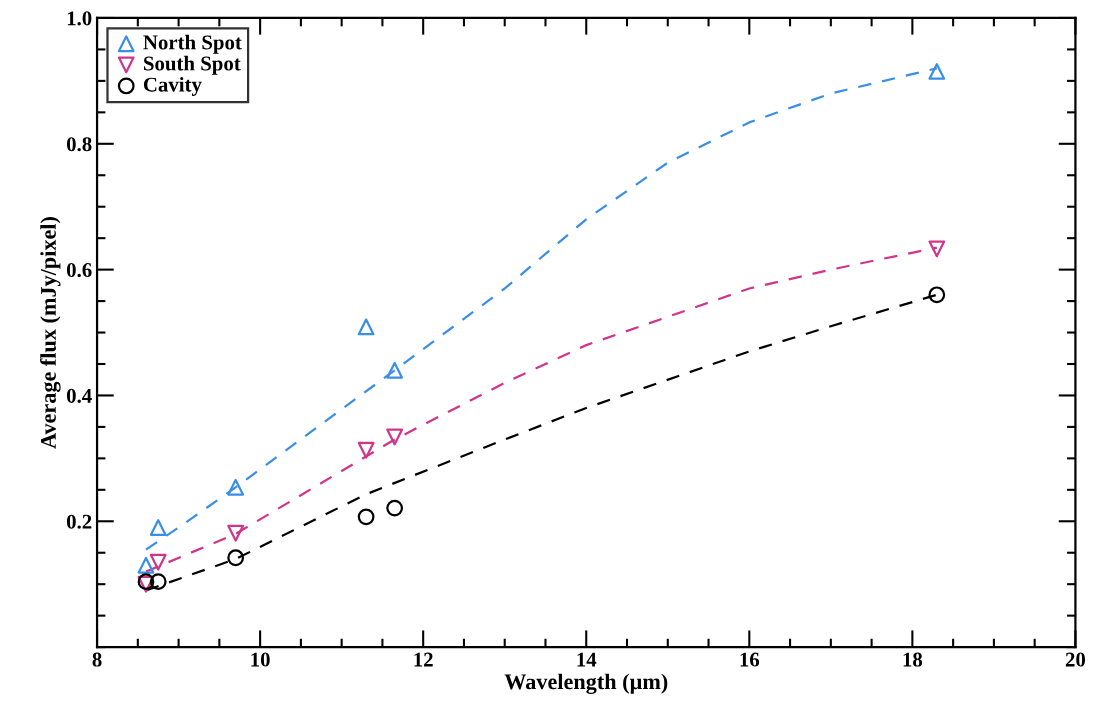 Image resolution: width=1103 pixels, height=719 pixels. I want to click on legend-label: North Spot, so click(192, 44).